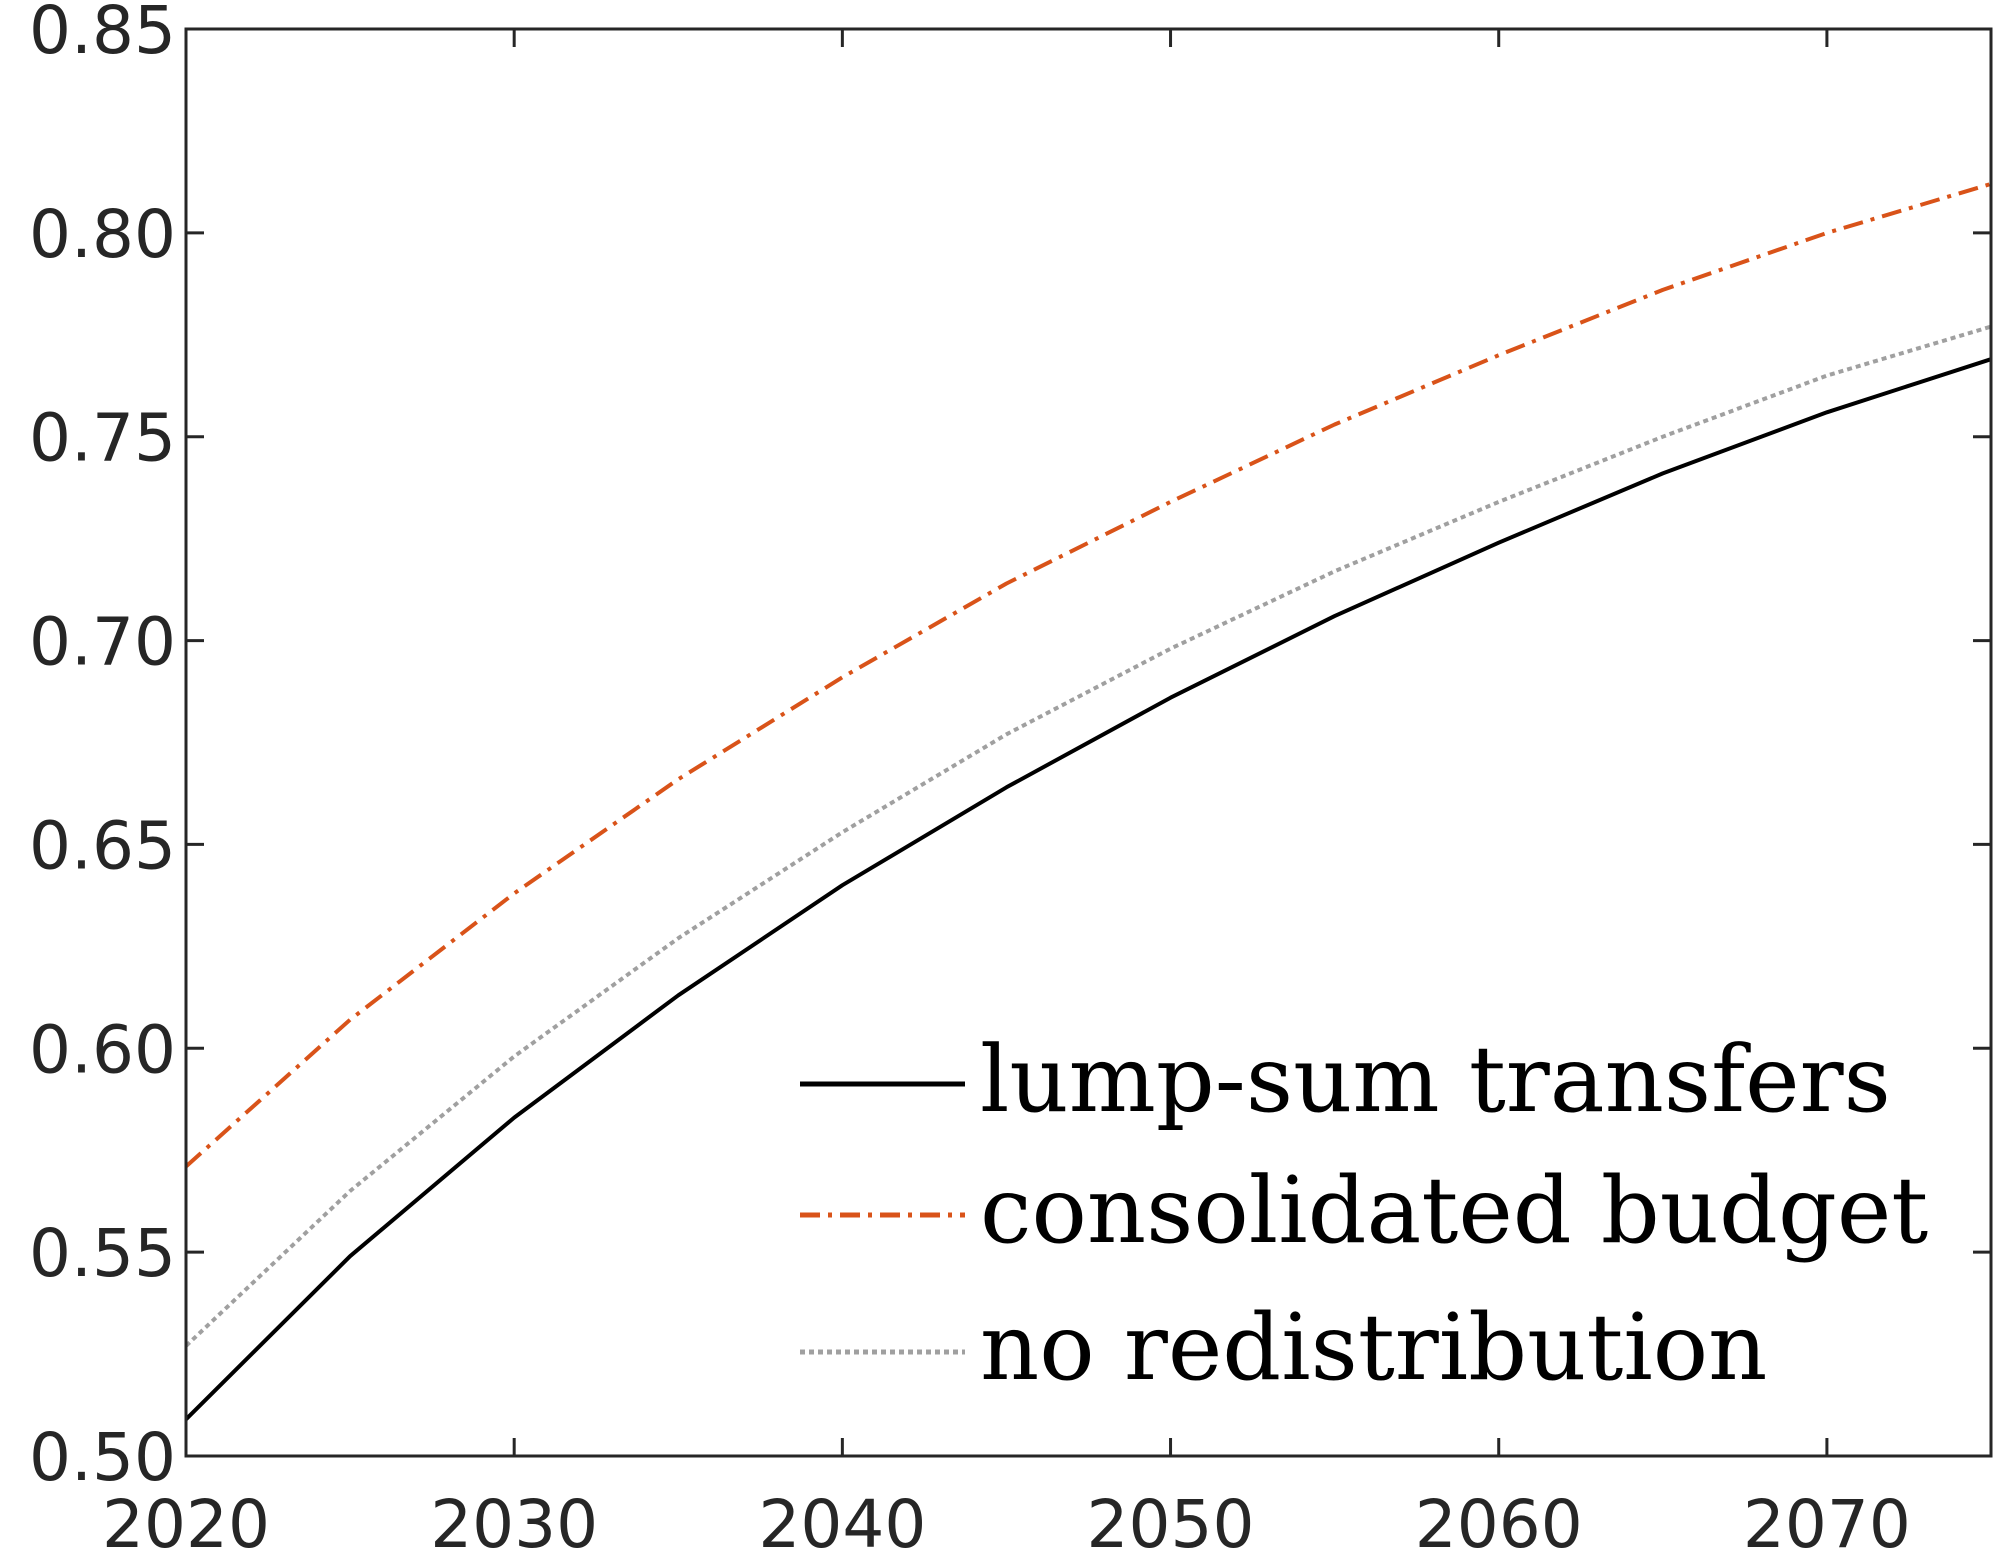 The height and width of the screenshot is (1559, 1996). What do you see at coordinates (1373, 1347) in the screenshot?
I see `legend-label: no redistribution` at bounding box center [1373, 1347].